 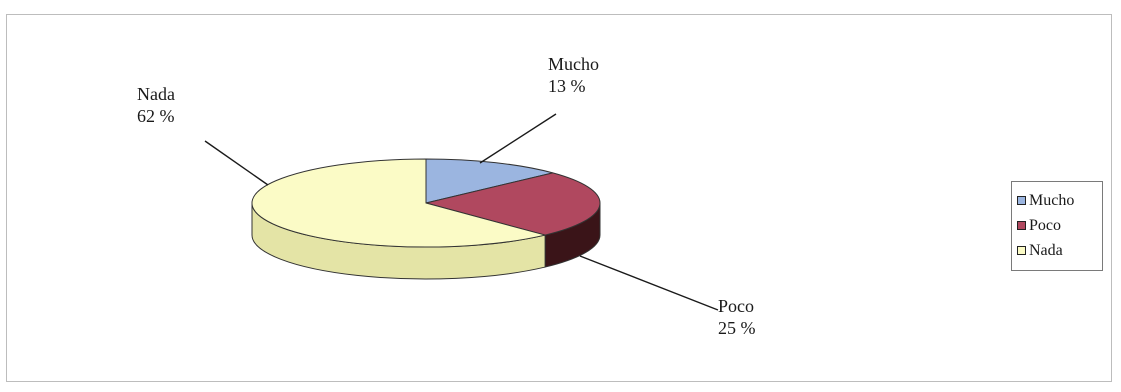 What do you see at coordinates (649, 283) in the screenshot?
I see `leader-line-poco` at bounding box center [649, 283].